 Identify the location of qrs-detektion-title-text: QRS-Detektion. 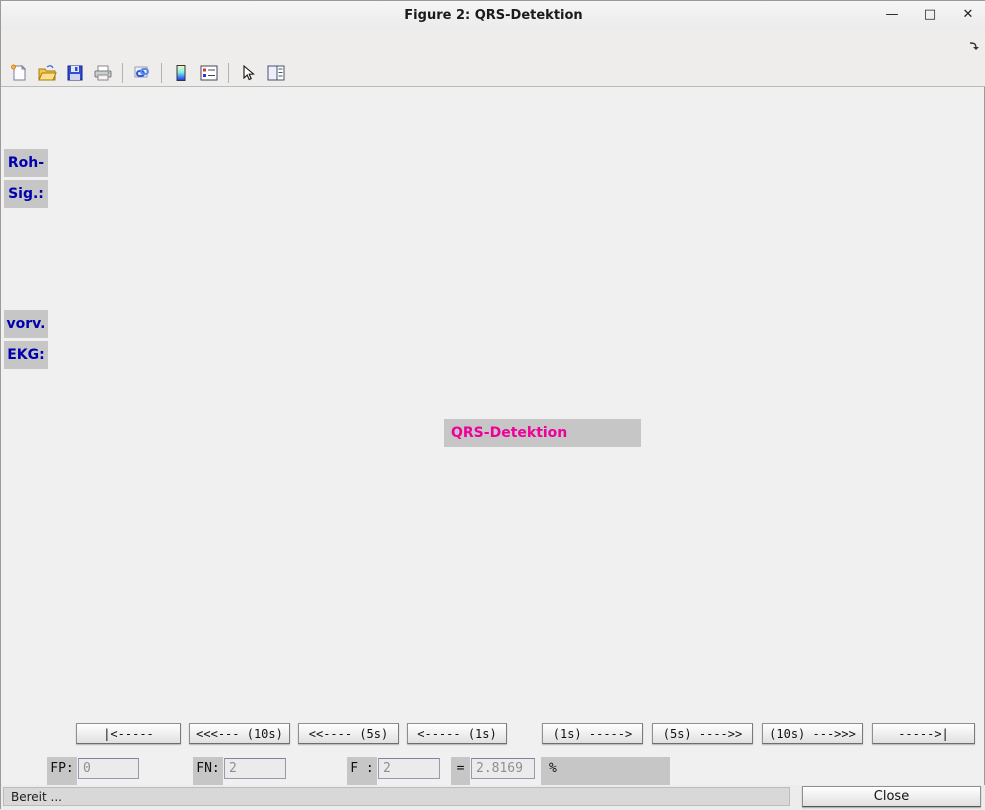
(509, 433).